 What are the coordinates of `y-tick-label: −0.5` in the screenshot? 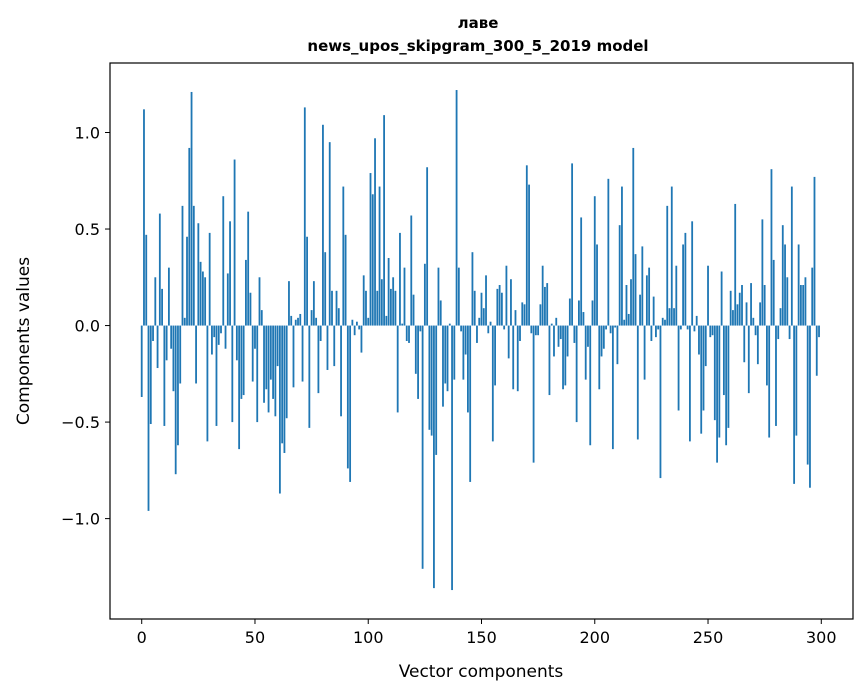 It's located at (80, 422).